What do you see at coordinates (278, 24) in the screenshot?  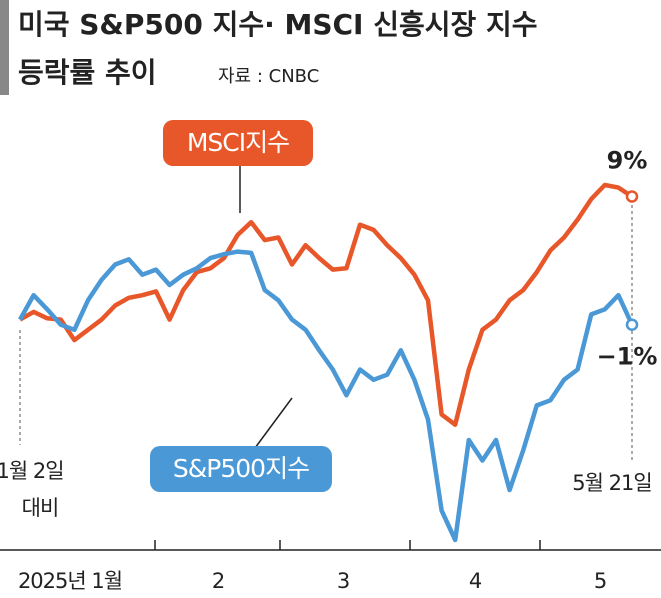 I see `title: 미국 S&P500 지수· MSCI 신흥시장 지수` at bounding box center [278, 24].